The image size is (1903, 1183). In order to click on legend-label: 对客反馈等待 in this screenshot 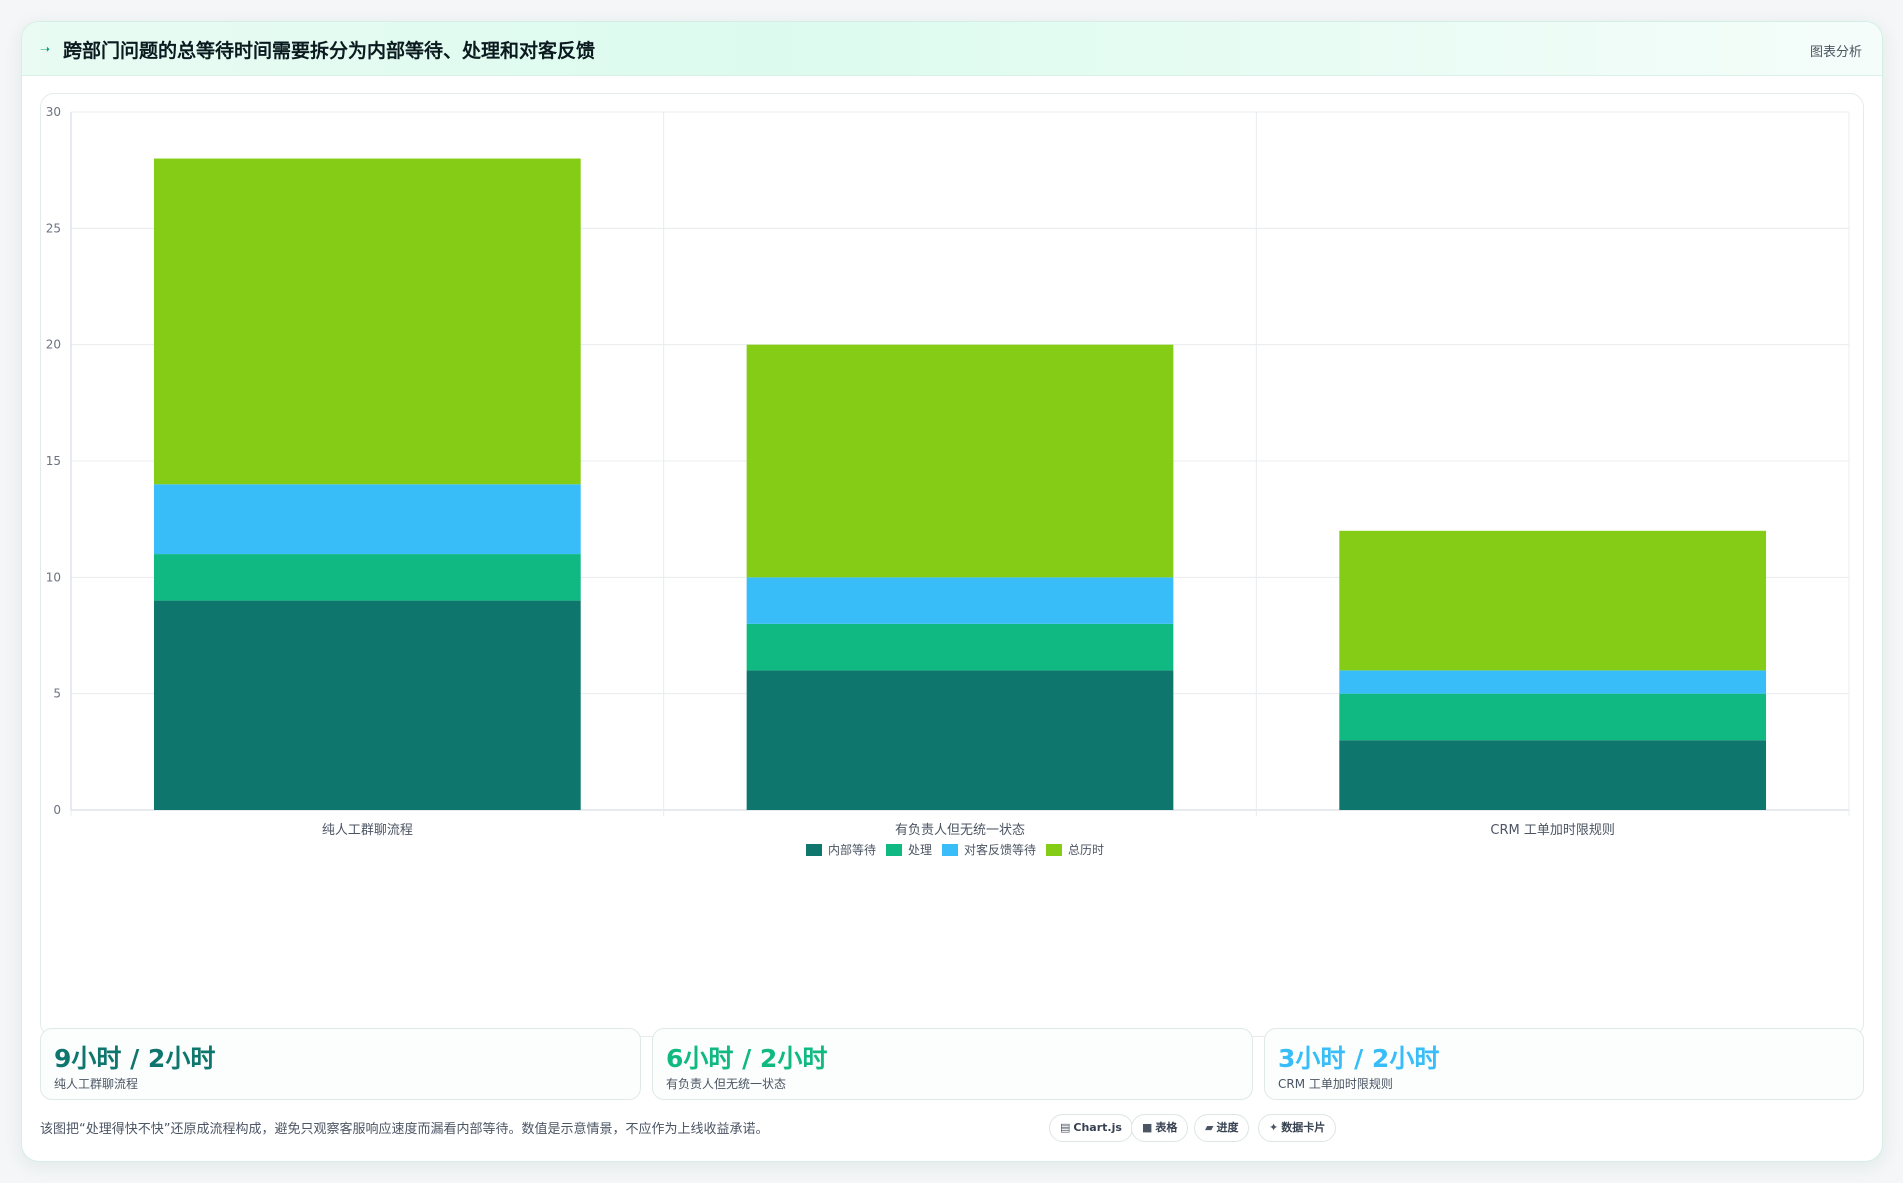, I will do `click(1000, 849)`.